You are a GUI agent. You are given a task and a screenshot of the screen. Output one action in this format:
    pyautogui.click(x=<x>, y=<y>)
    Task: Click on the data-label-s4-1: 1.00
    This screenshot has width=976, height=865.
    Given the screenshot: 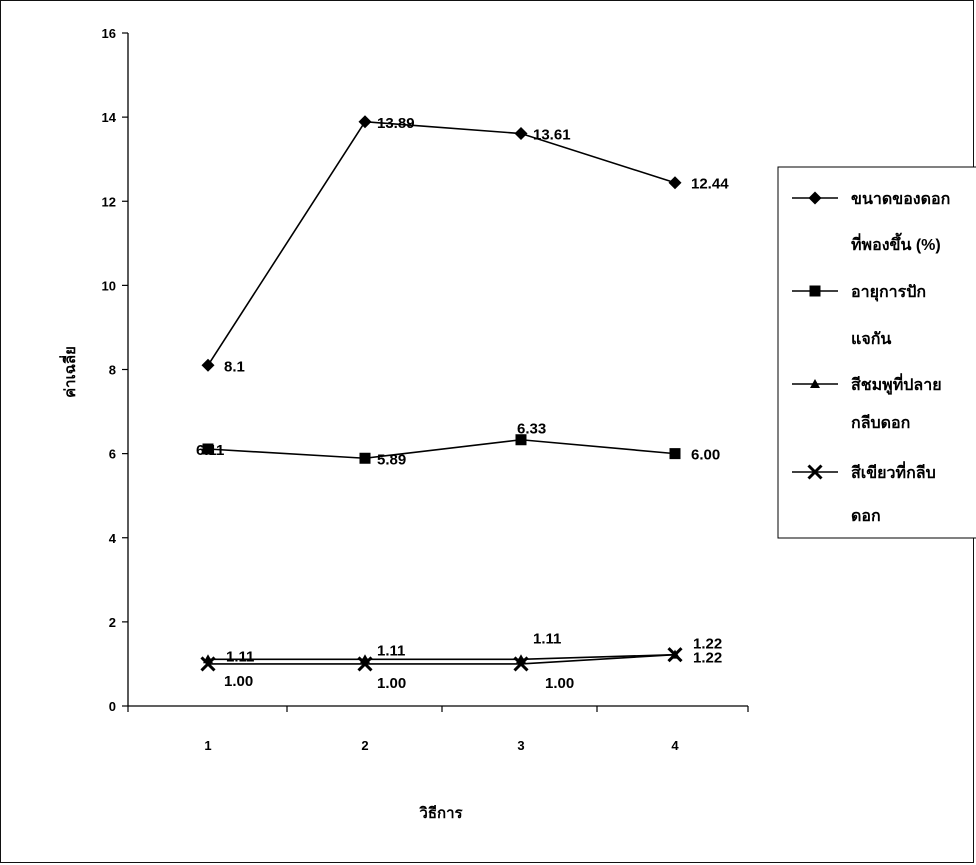 What is the action you would take?
    pyautogui.click(x=238, y=681)
    